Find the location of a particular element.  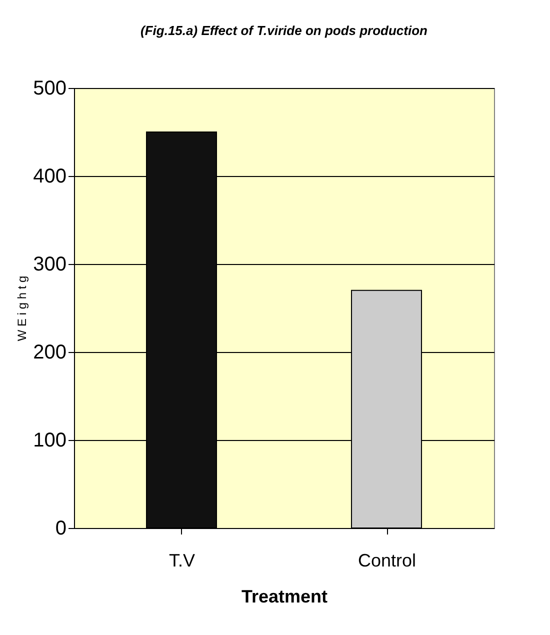

chart-title: (Fig.15.a) Effect of T.viride on pods production is located at coordinates (284, 30).